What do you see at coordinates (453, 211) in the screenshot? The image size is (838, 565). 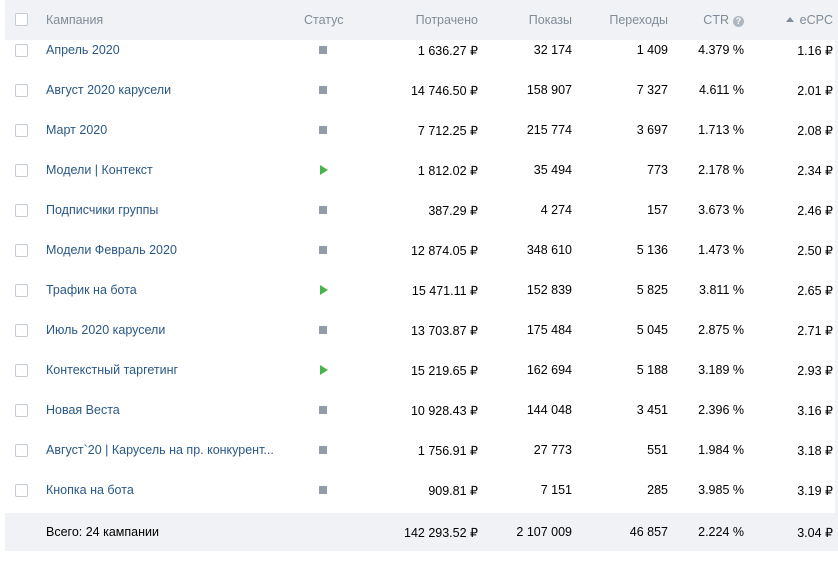 I see `cell-spent: 387.29 ₽` at bounding box center [453, 211].